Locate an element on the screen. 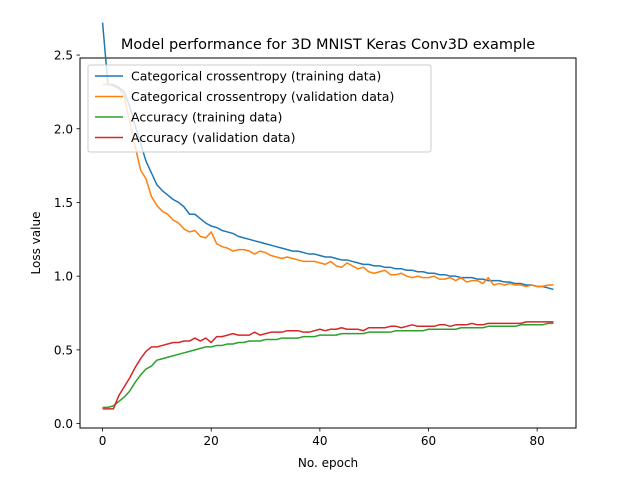 The image size is (640, 480). legend-box is located at coordinates (259, 108).